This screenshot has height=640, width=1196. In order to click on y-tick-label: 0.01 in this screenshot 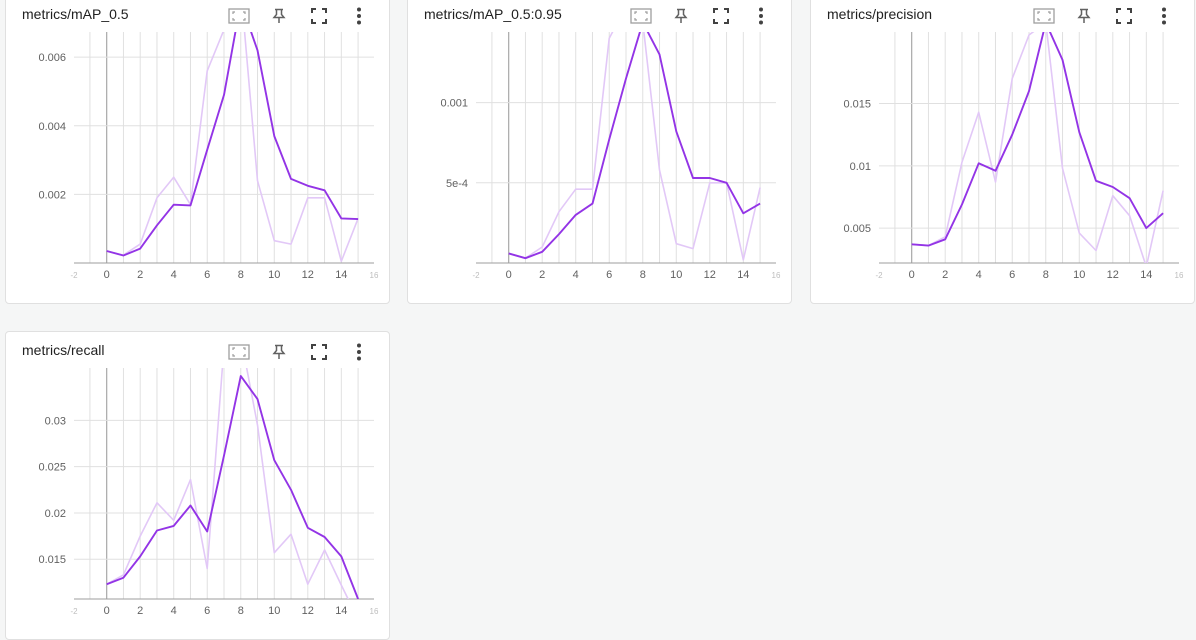, I will do `click(860, 167)`.